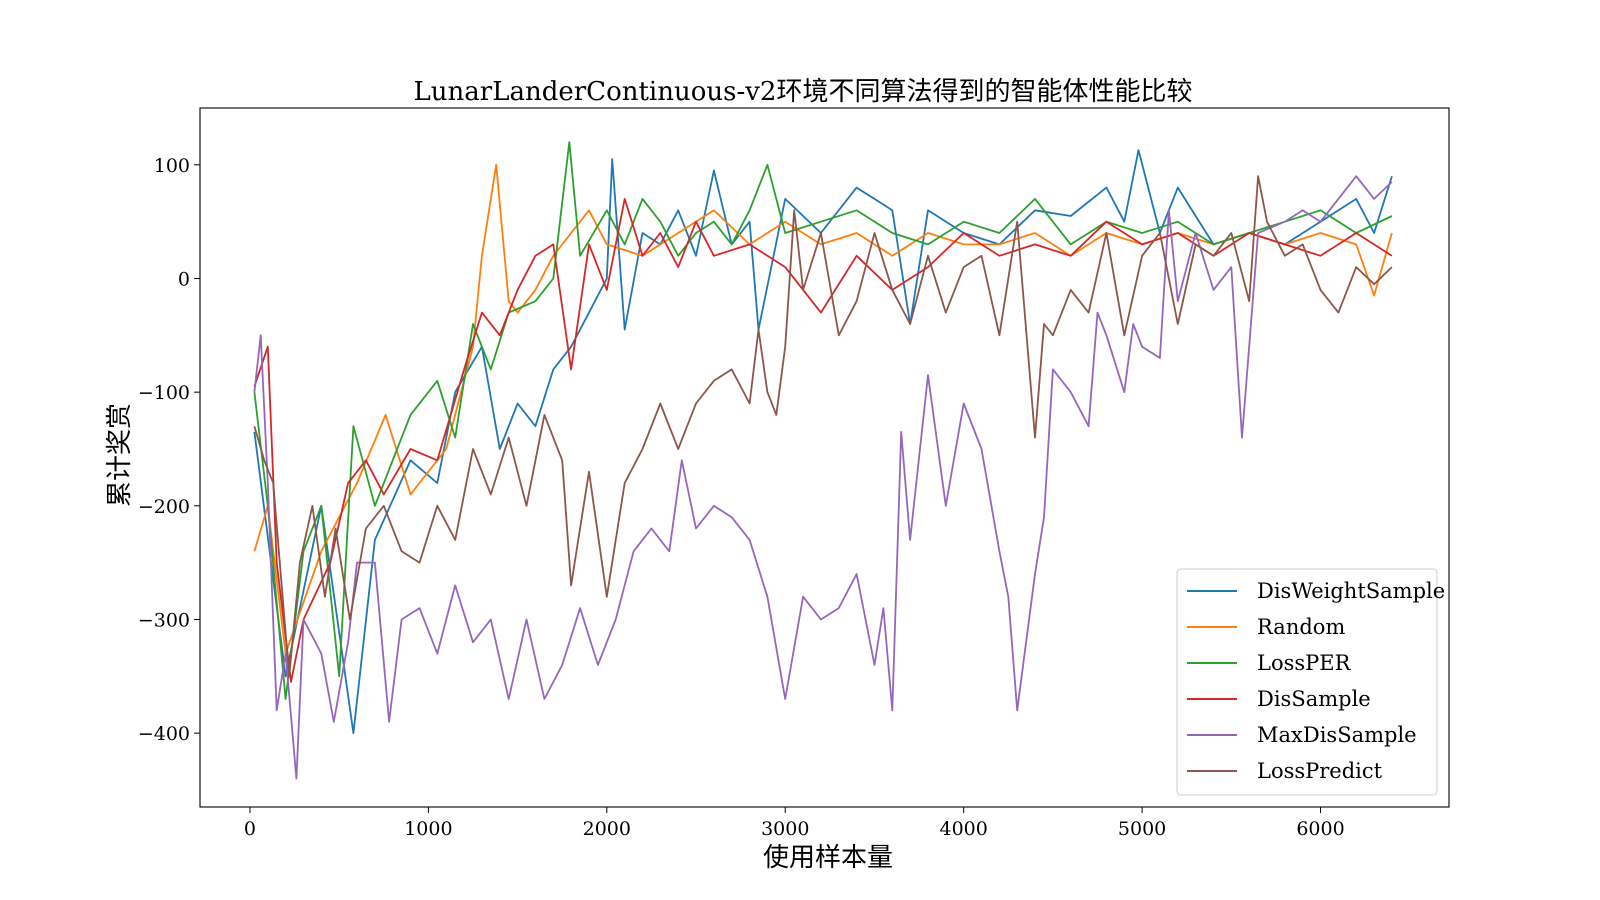 This screenshot has width=1600, height=900. Describe the element at coordinates (828, 858) in the screenshot. I see `x-axis-label: 使用样本量` at that location.